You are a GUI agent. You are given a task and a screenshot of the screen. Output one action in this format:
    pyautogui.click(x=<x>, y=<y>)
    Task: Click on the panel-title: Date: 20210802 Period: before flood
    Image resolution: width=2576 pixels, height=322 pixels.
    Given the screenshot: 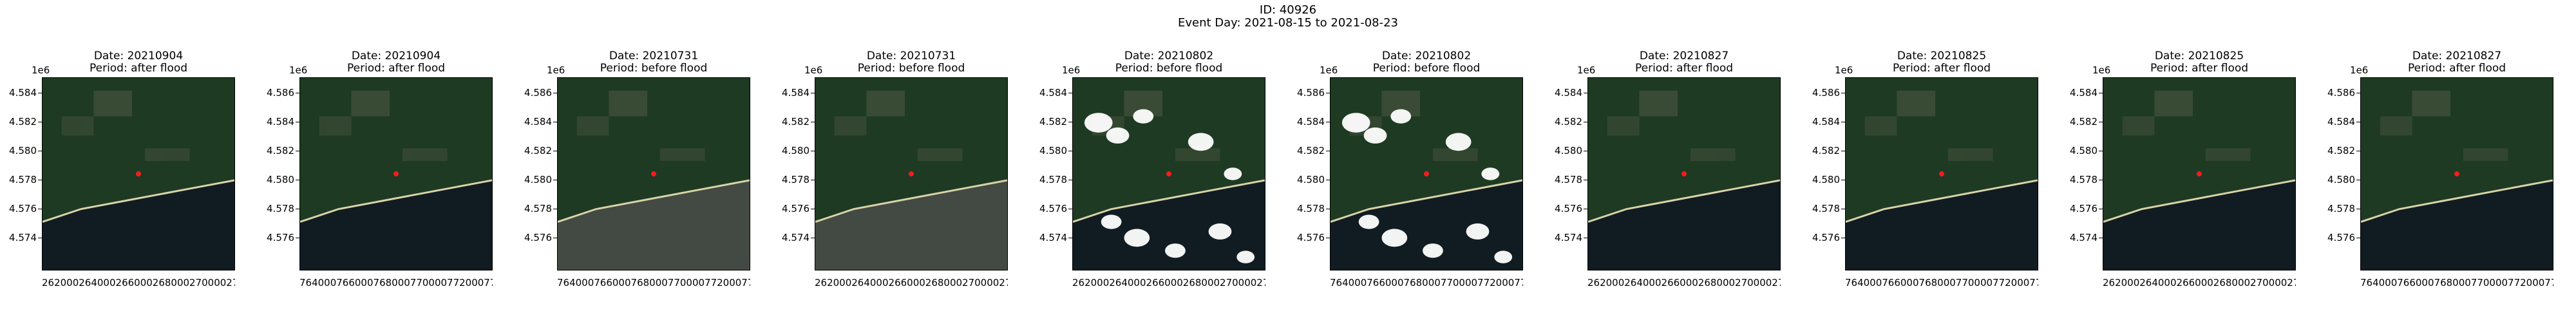 What is the action you would take?
    pyautogui.click(x=1426, y=62)
    